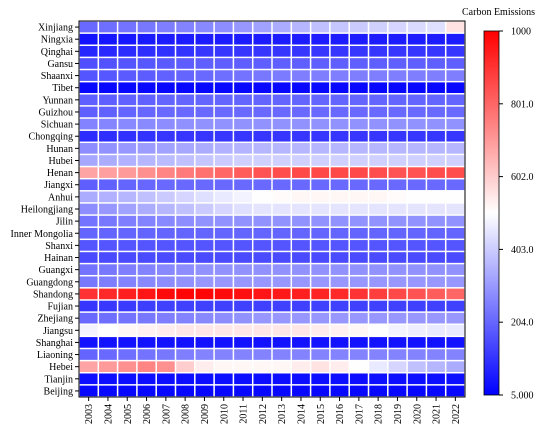  What do you see at coordinates (244, 414) in the screenshot?
I see `x-tick-label: 2011` at bounding box center [244, 414].